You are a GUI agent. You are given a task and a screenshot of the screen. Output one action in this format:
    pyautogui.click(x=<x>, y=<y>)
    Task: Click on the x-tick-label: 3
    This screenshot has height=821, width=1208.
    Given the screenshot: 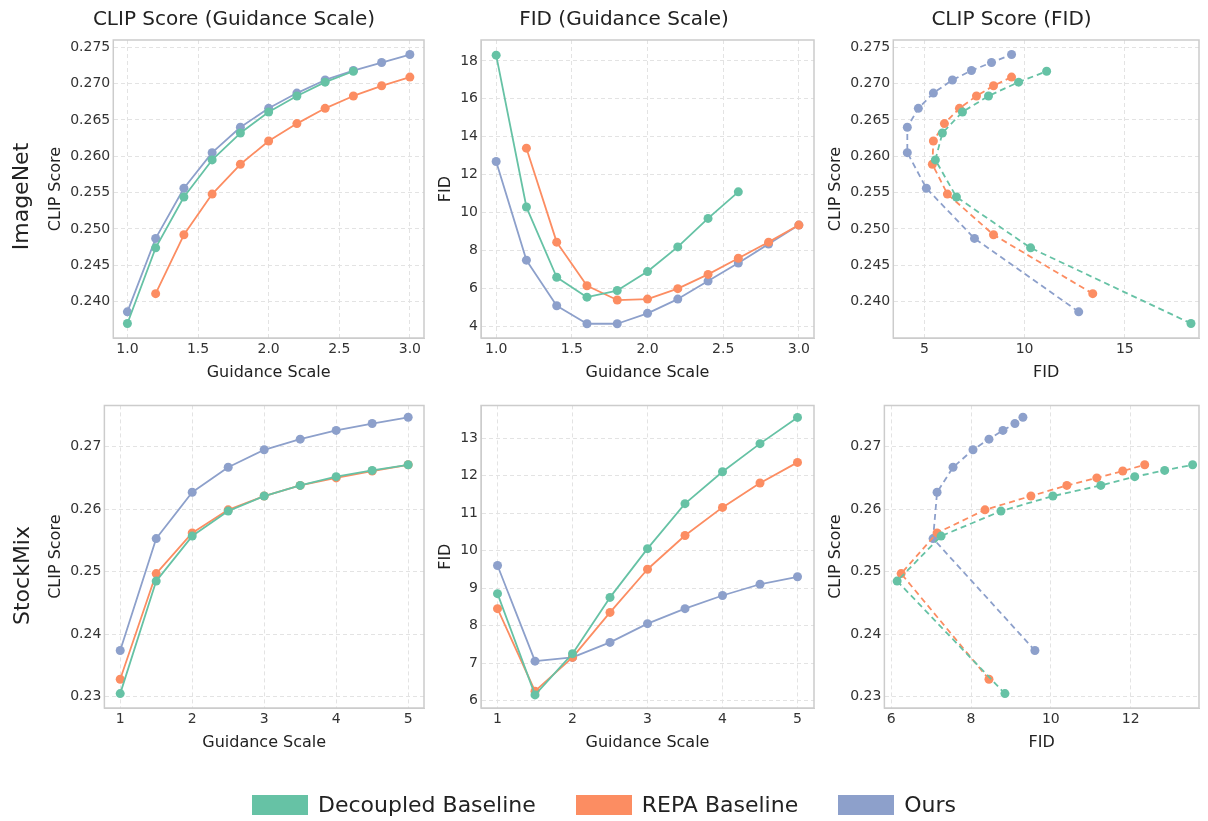 What is the action you would take?
    pyautogui.click(x=647, y=718)
    